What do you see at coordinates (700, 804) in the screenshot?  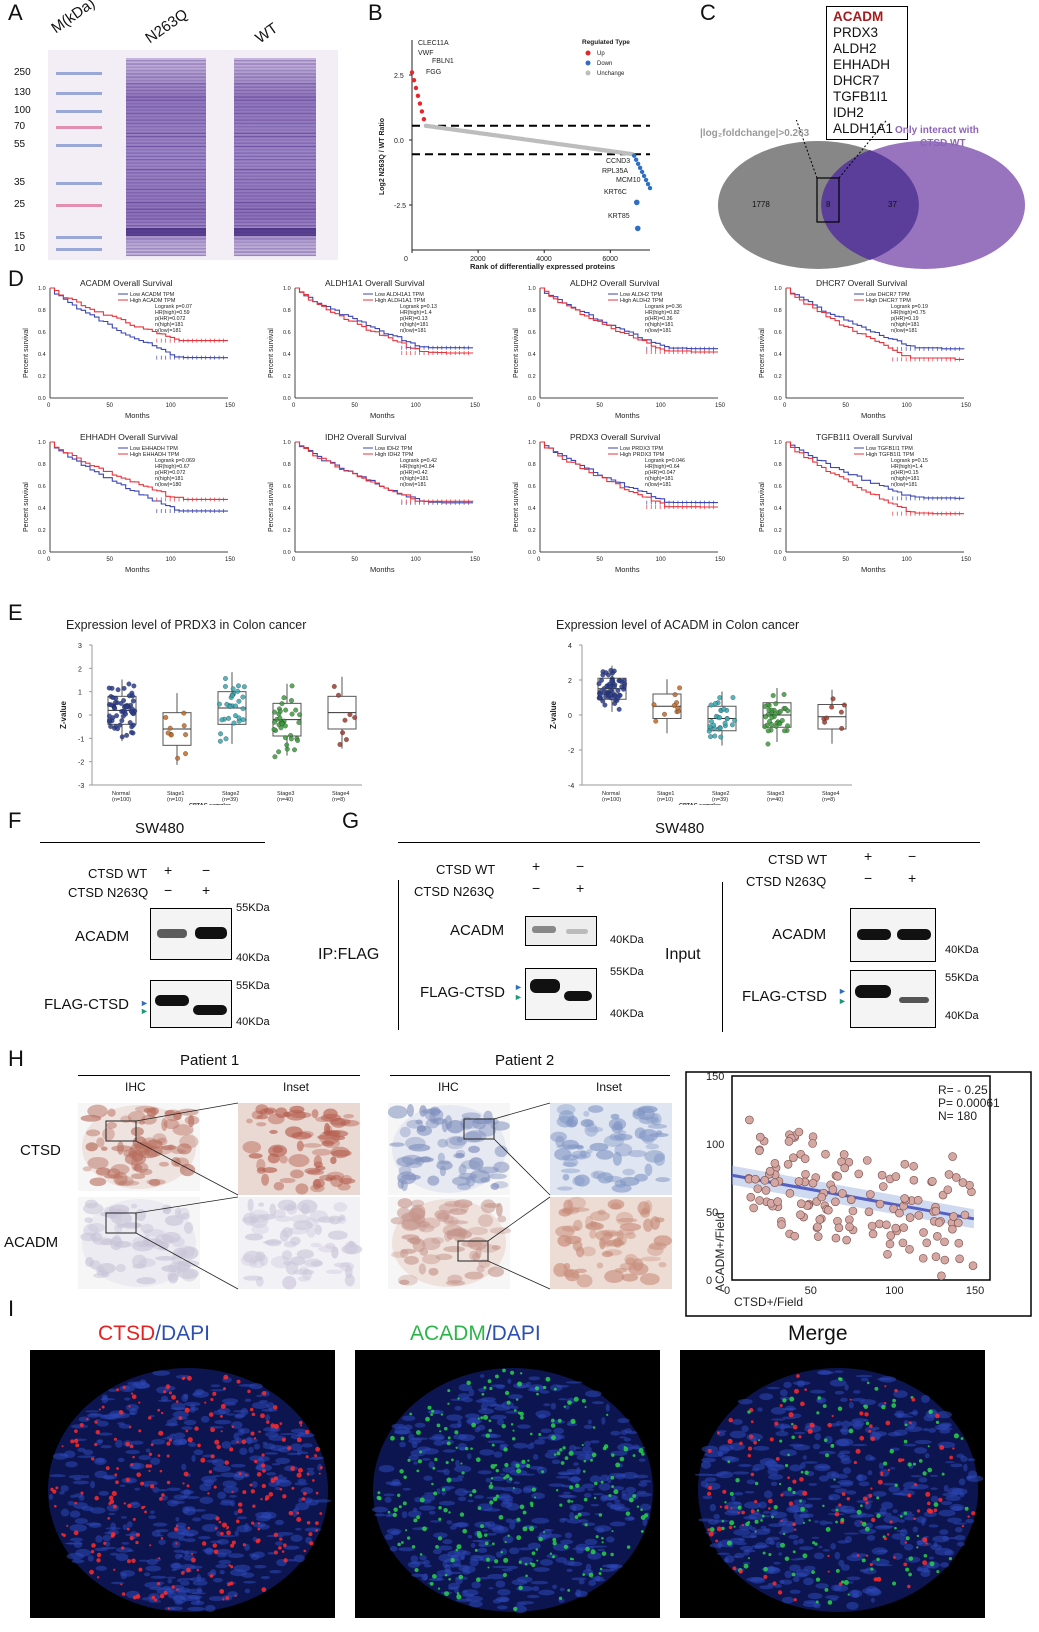 I see `expression-xlabel: CPTAC samples` at bounding box center [700, 804].